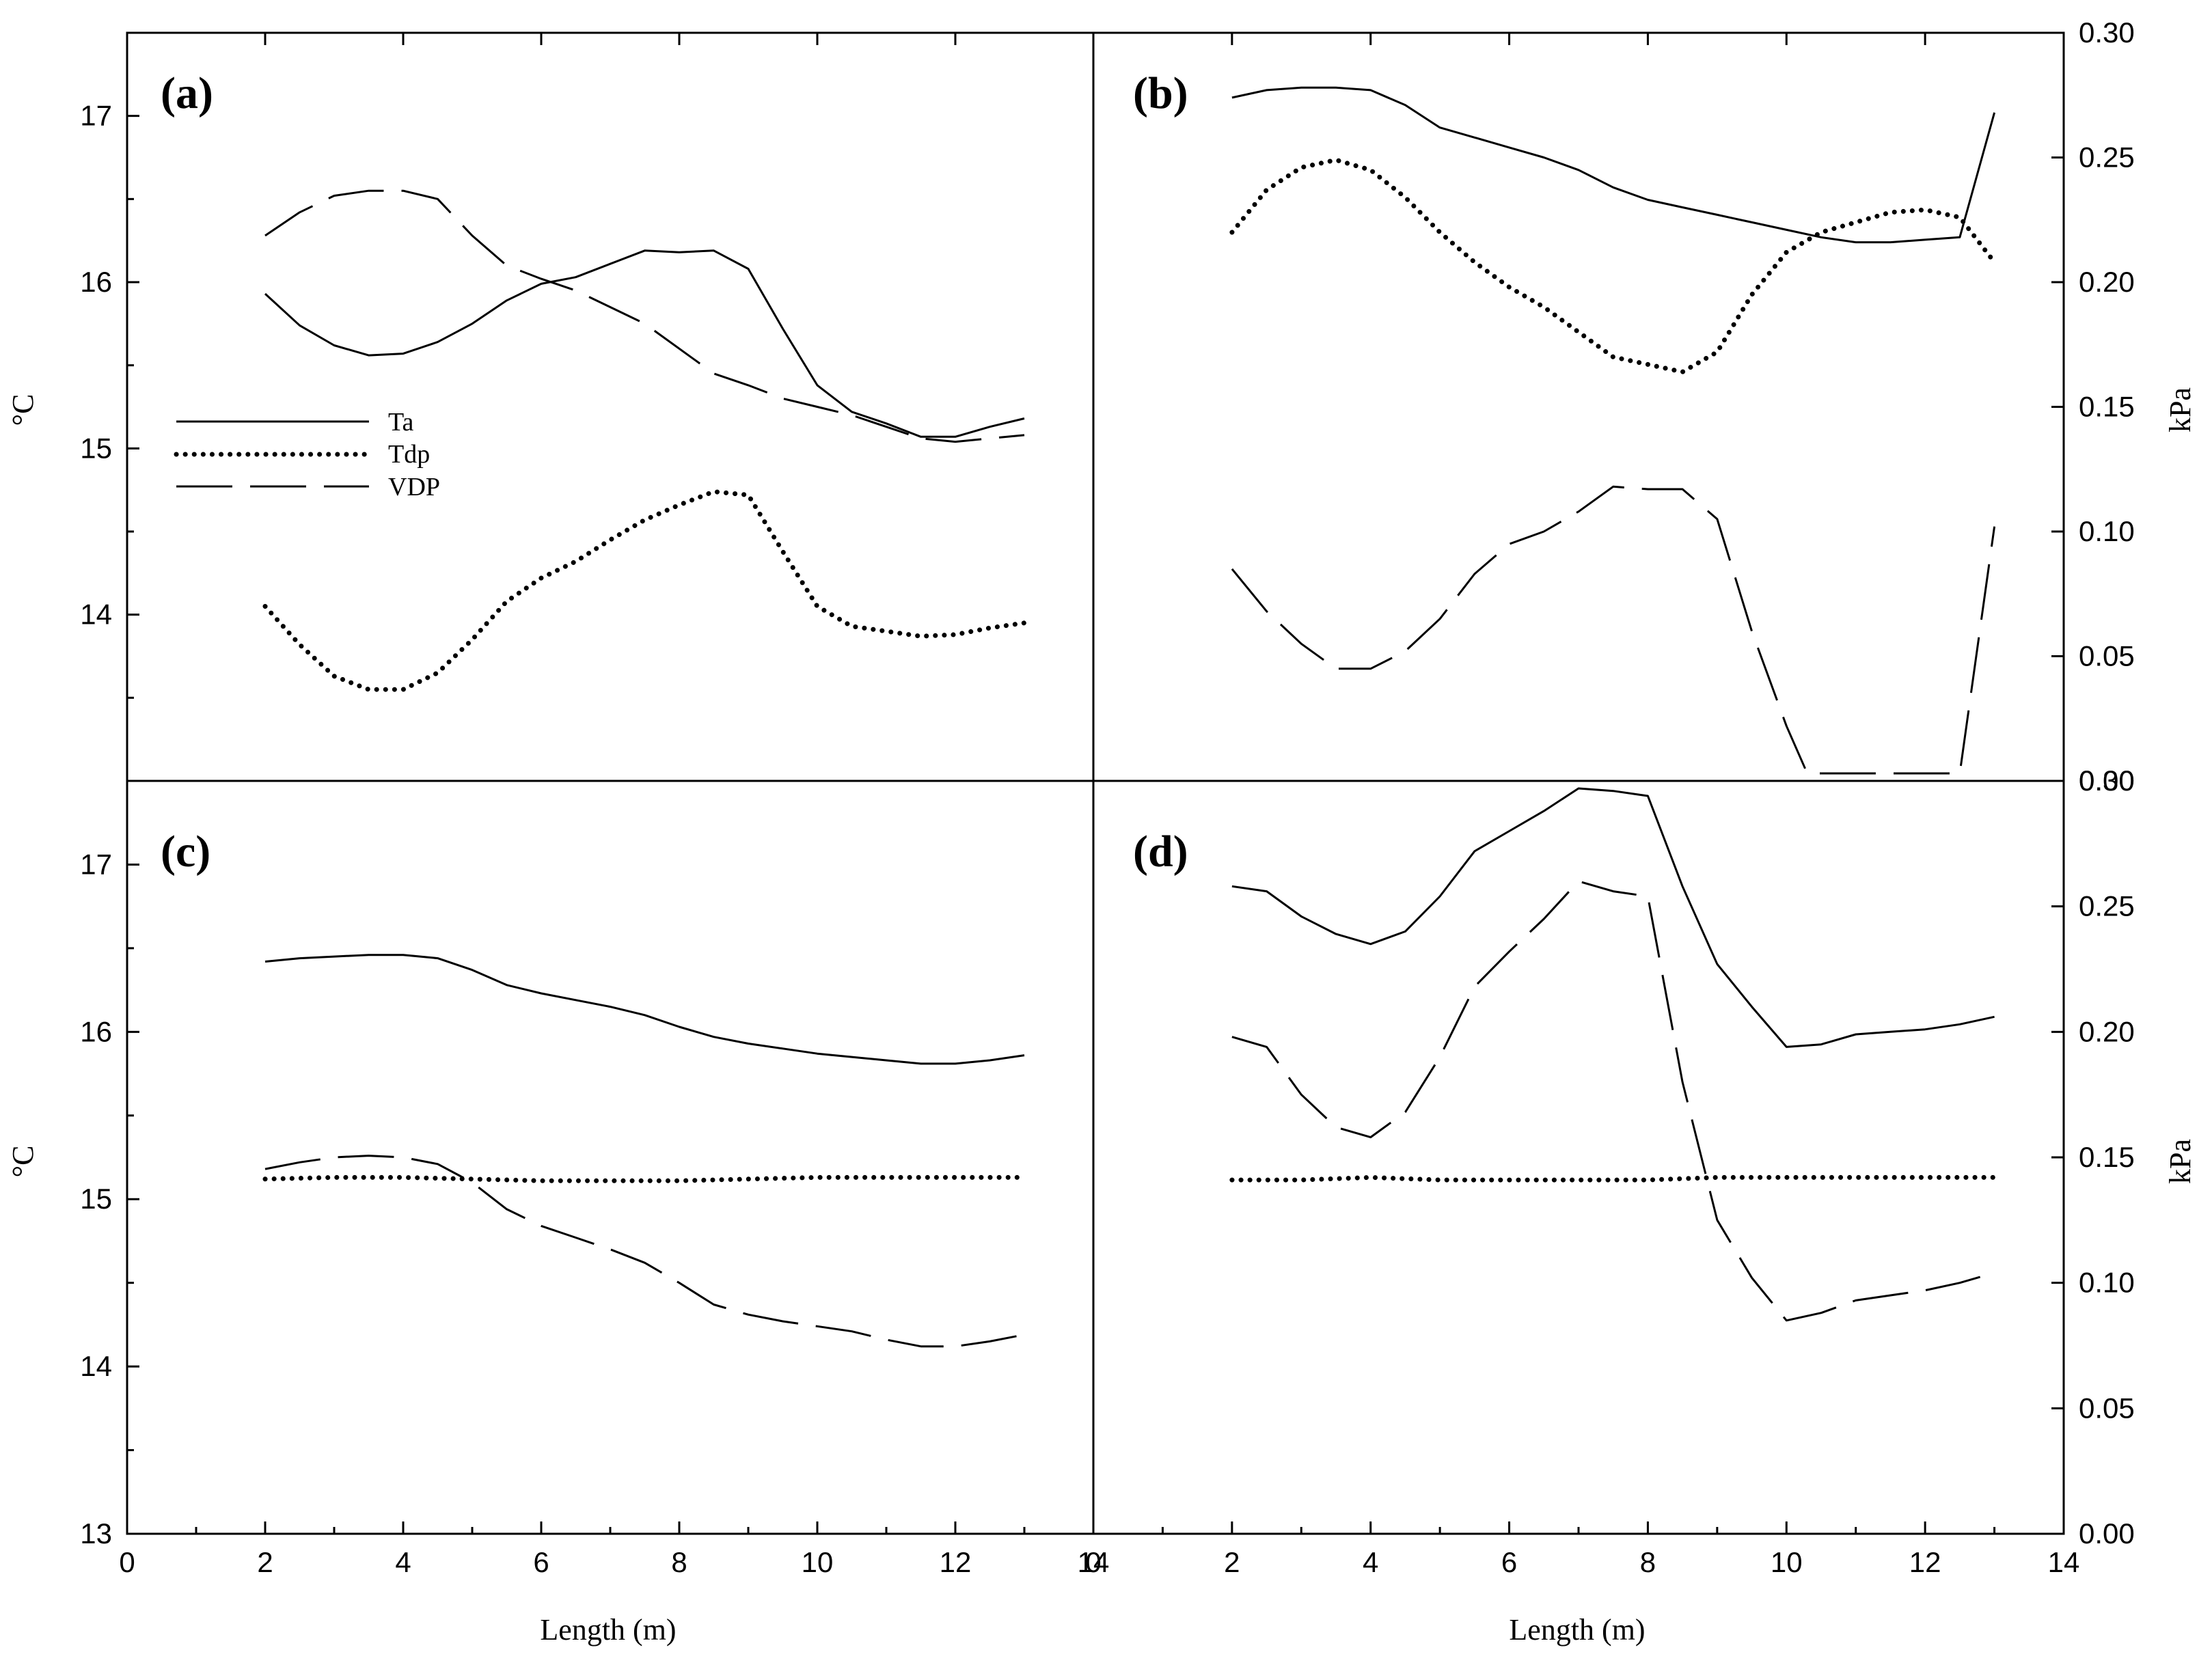 This screenshot has width=2212, height=1667. I want to click on legend-label-ta: Ta, so click(401, 423).